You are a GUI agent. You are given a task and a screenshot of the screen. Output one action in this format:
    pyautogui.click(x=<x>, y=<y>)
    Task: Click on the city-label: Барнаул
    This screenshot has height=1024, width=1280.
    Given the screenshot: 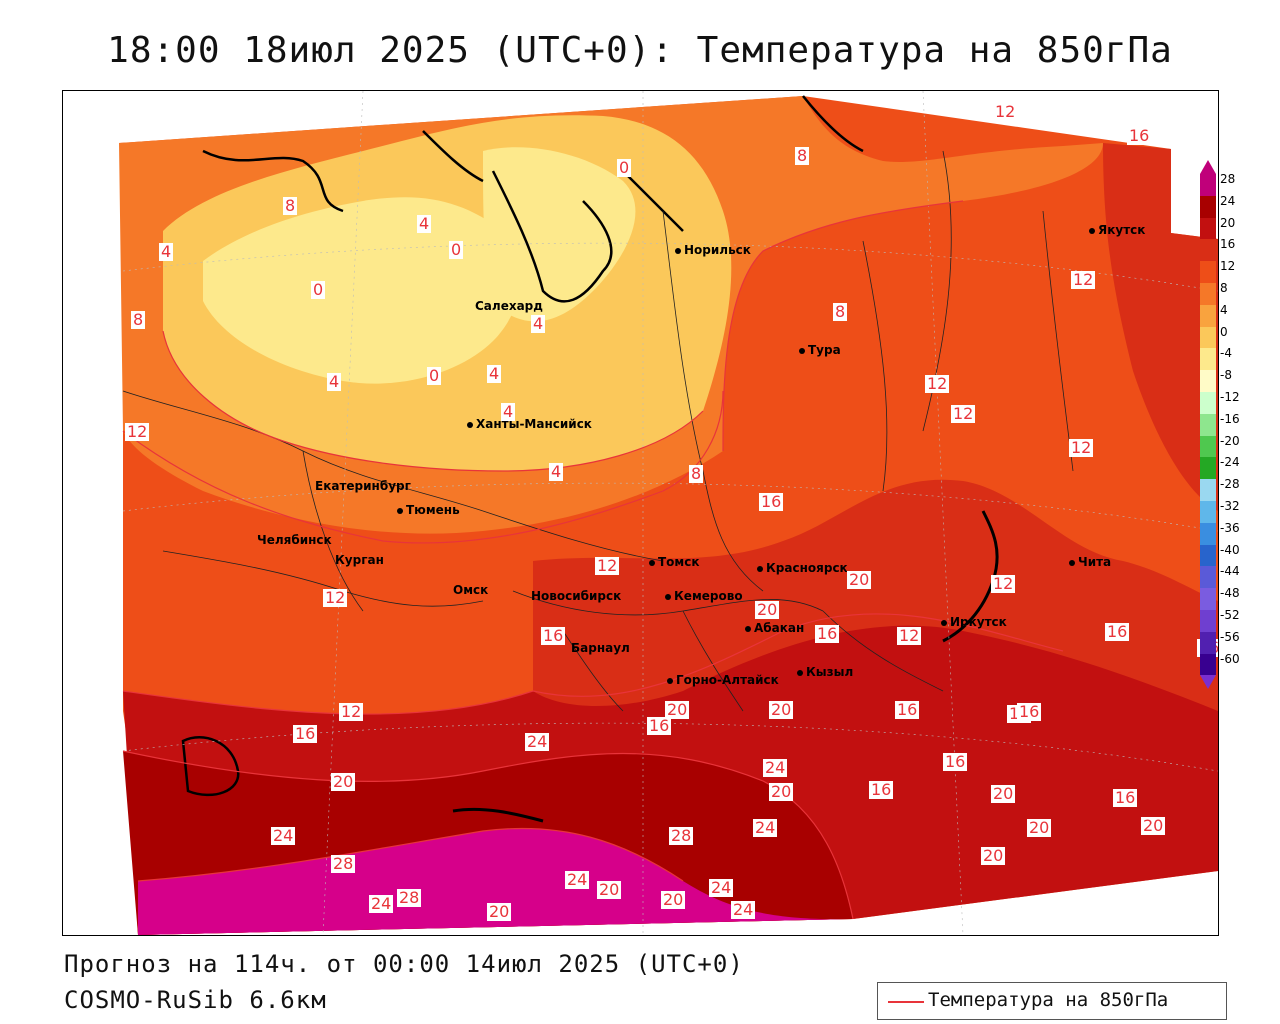 What is the action you would take?
    pyautogui.click(x=600, y=648)
    